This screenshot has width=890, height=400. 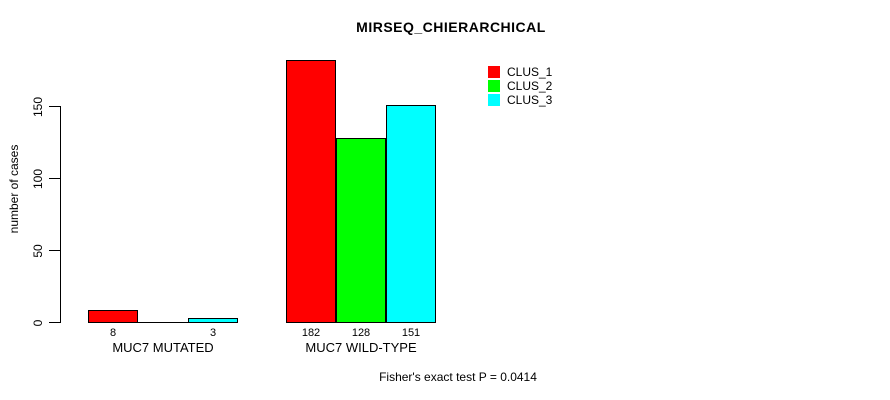 What do you see at coordinates (411, 333) in the screenshot?
I see `bar-value-label: 151` at bounding box center [411, 333].